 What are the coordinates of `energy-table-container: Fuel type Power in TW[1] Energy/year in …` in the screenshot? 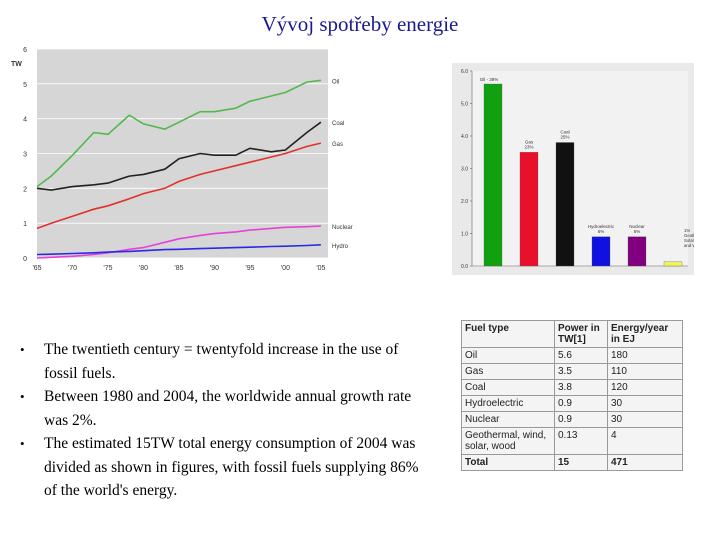 It's located at (572, 395).